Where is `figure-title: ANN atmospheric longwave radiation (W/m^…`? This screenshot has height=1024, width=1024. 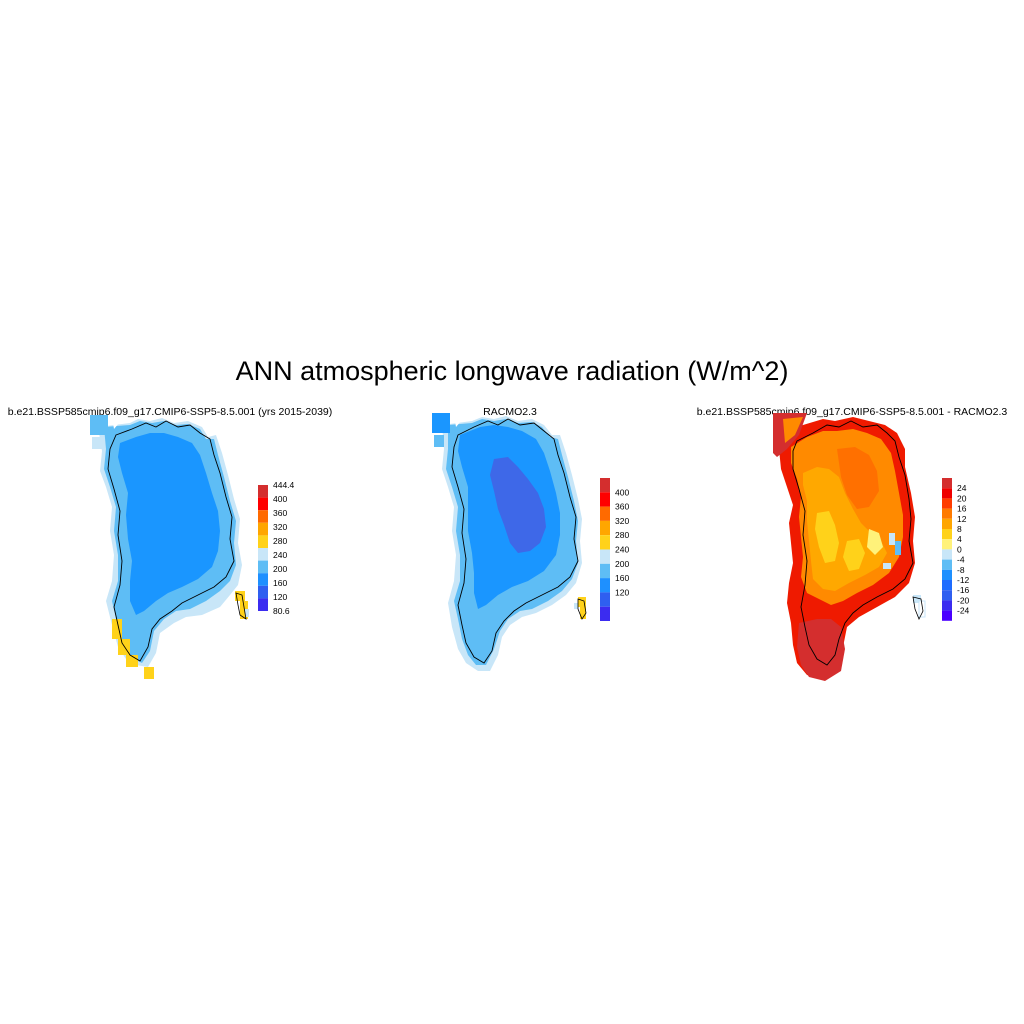 figure-title: ANN atmospheric longwave radiation (W/m^… is located at coordinates (512, 371).